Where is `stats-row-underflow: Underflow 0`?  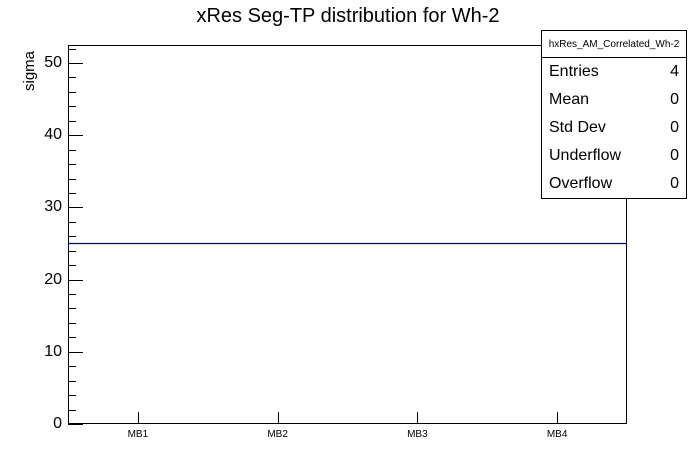 stats-row-underflow: Underflow 0 is located at coordinates (614, 156).